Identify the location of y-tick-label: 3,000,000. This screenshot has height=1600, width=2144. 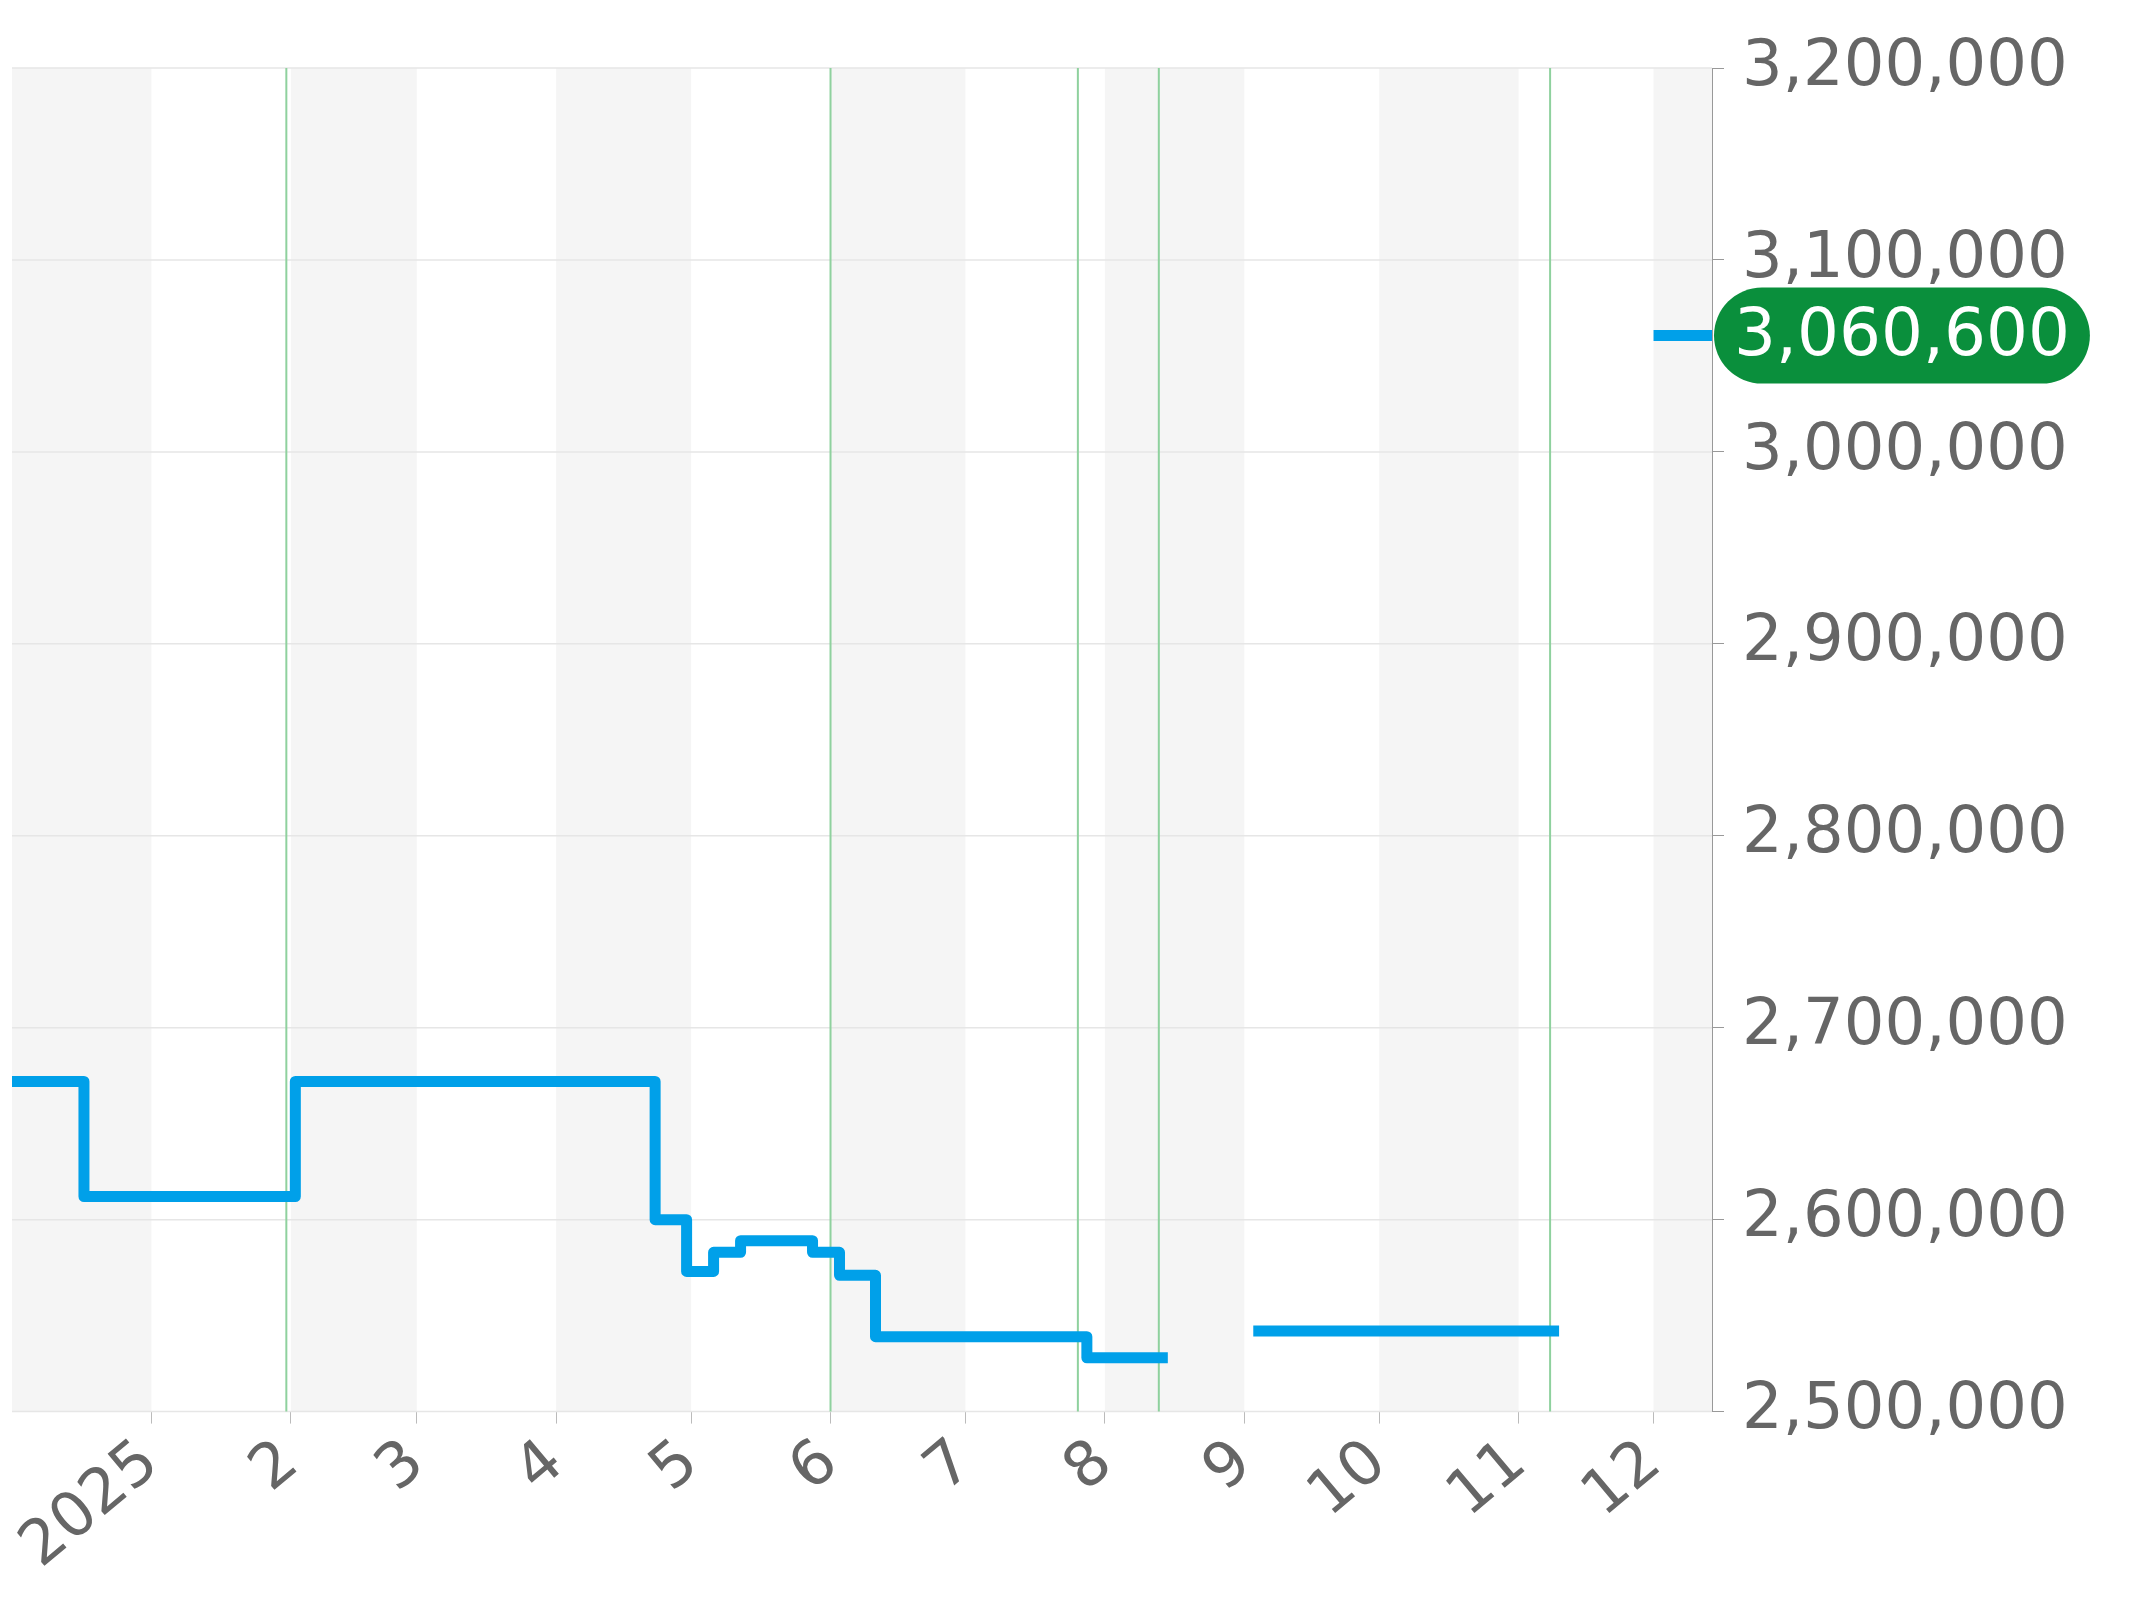
(1905, 446).